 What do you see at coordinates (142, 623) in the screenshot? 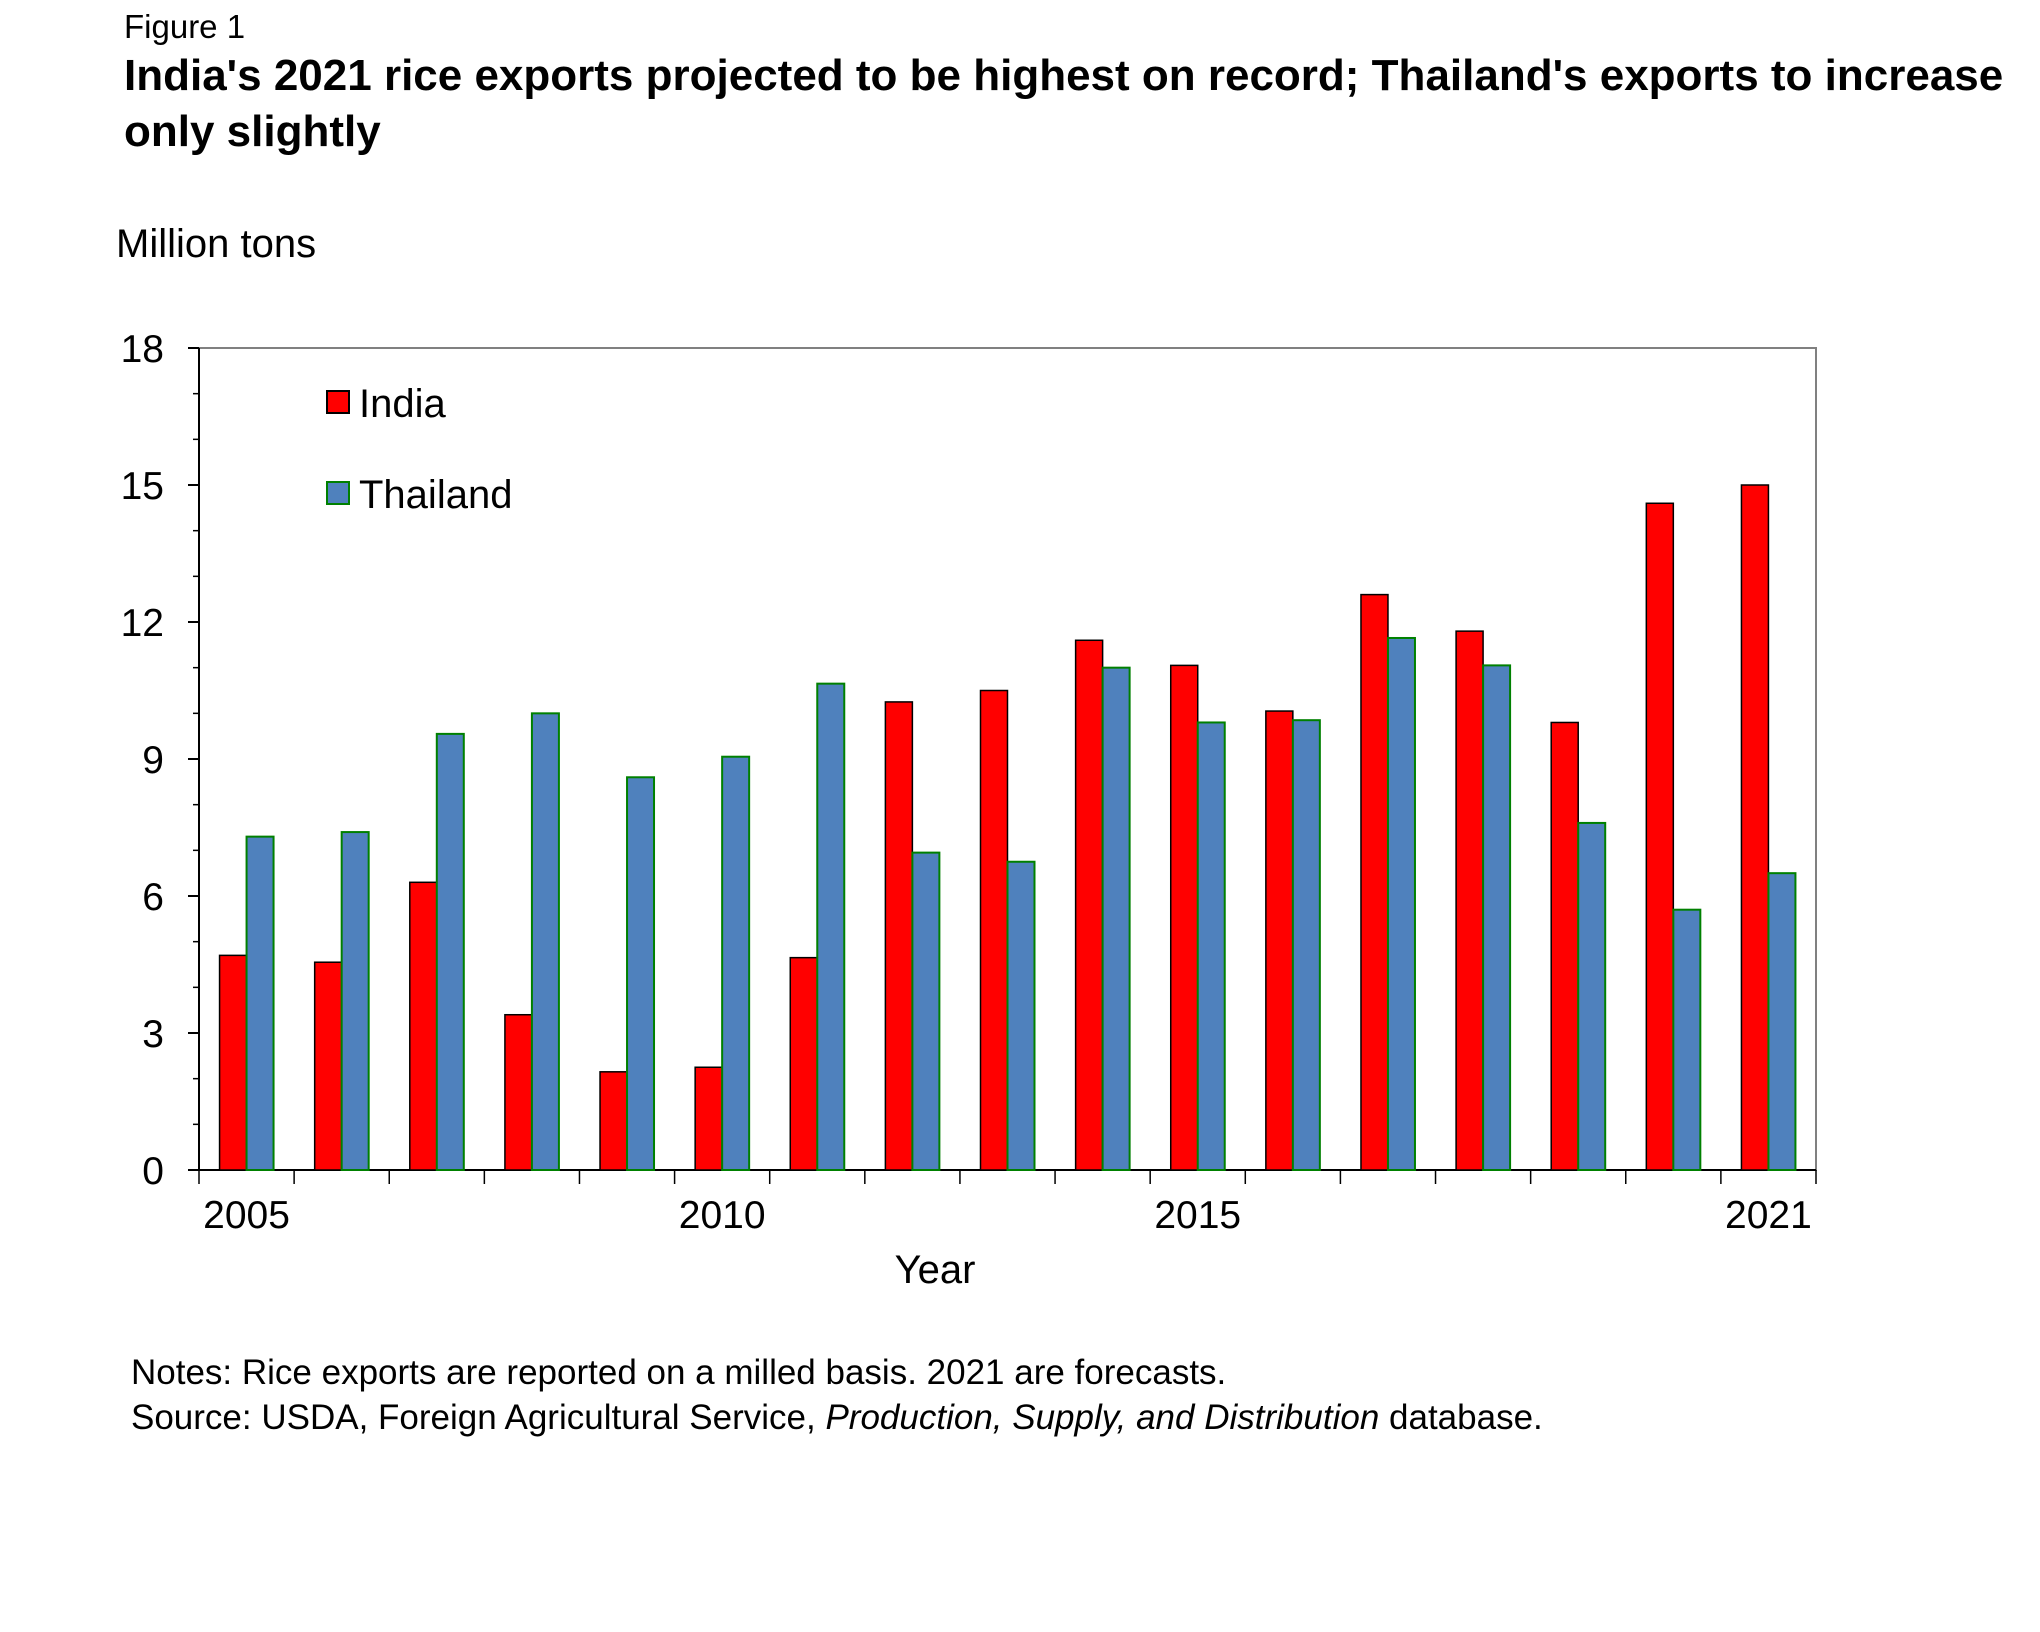
I see `y-tick-label: 12` at bounding box center [142, 623].